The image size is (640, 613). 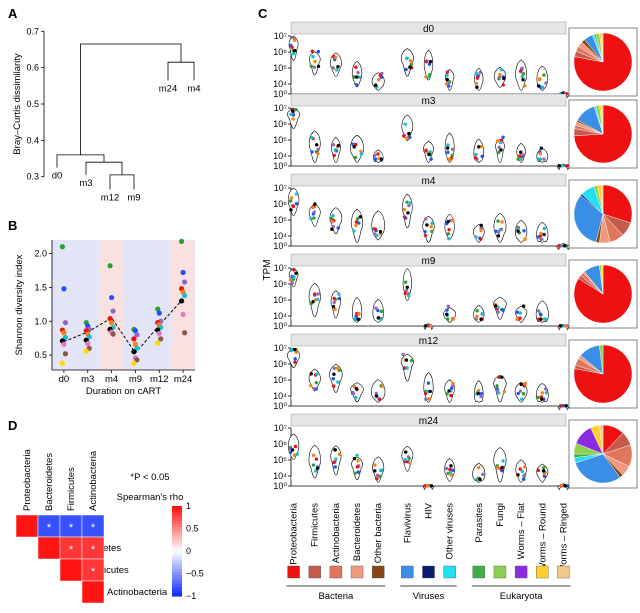 I want to click on y-axis-label: Bray–Curtis dissimilarity, so click(x=17, y=104).